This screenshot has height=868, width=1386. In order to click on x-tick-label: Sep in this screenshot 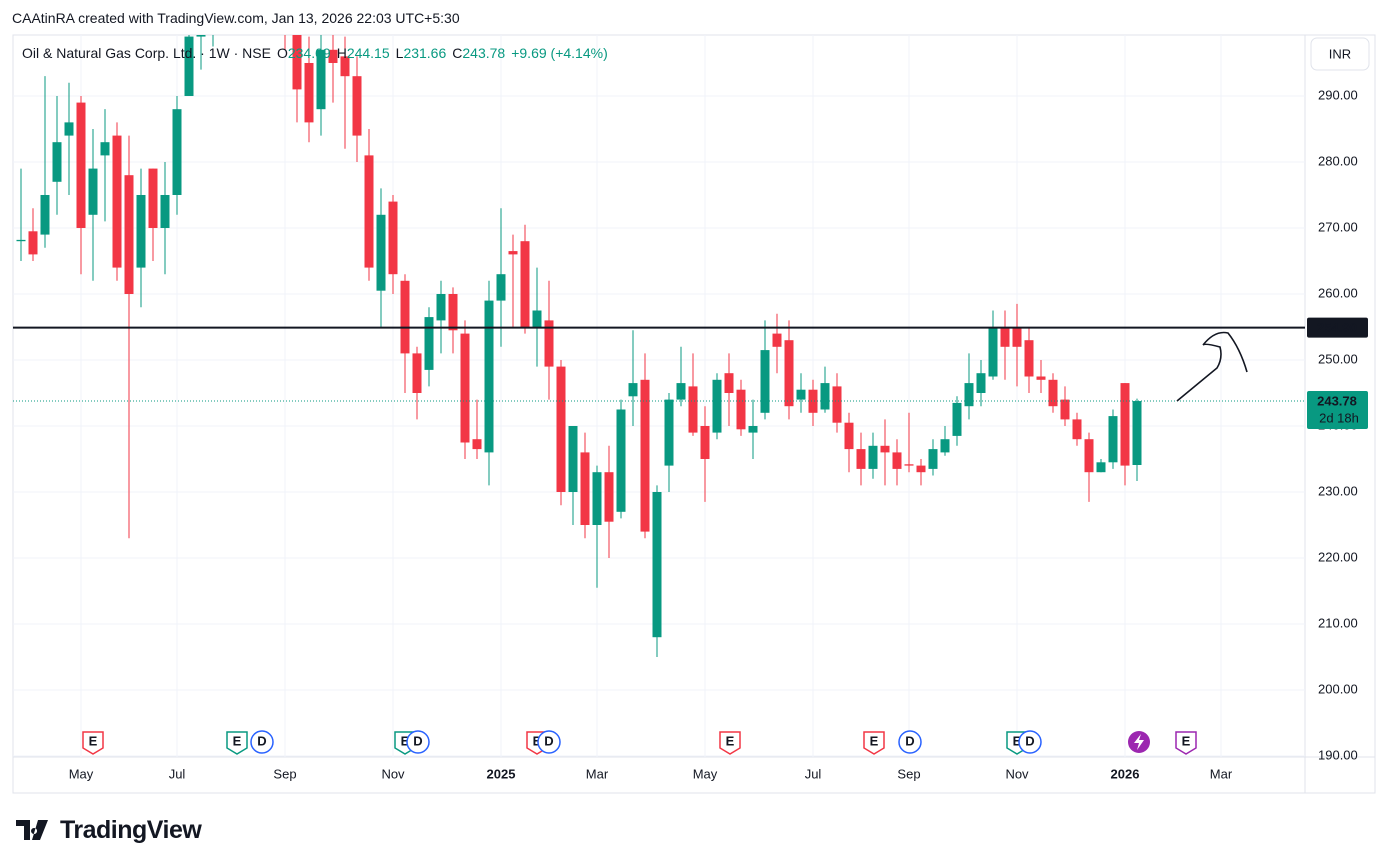, I will do `click(908, 773)`.